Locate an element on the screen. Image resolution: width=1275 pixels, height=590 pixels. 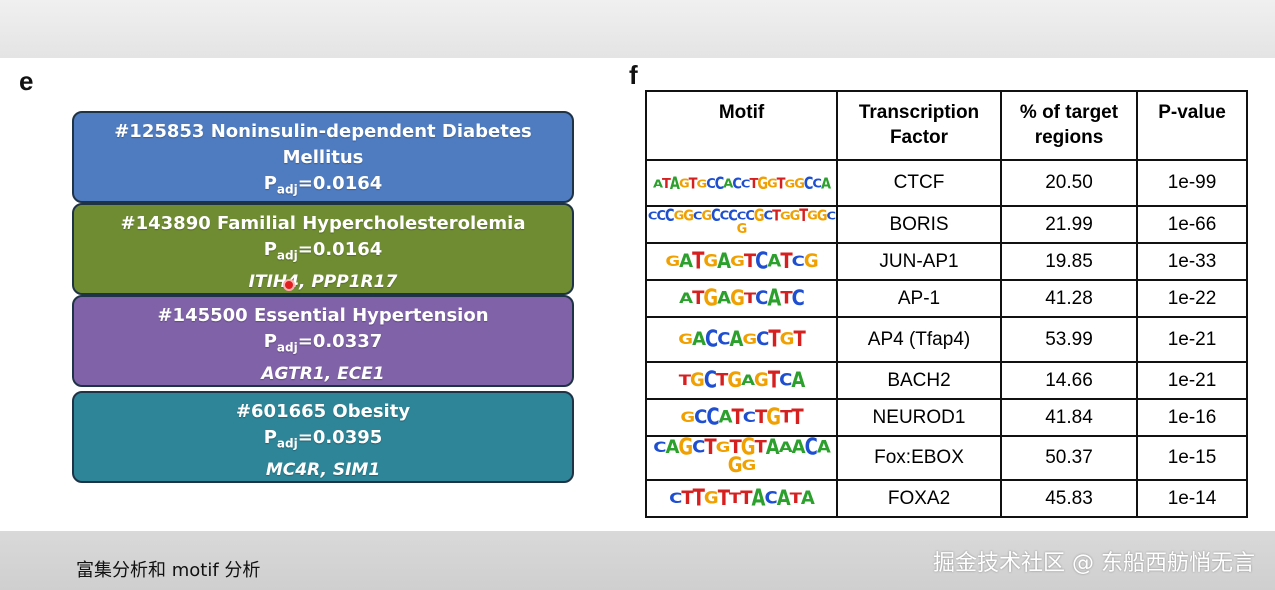
motif-logo: GATGAGTCATCG is located at coordinates (741, 261).